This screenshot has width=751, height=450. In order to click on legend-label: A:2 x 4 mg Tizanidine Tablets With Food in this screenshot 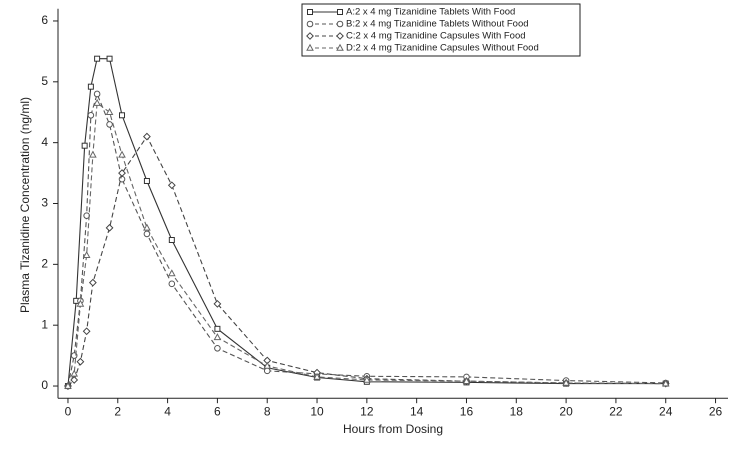, I will do `click(430, 12)`.